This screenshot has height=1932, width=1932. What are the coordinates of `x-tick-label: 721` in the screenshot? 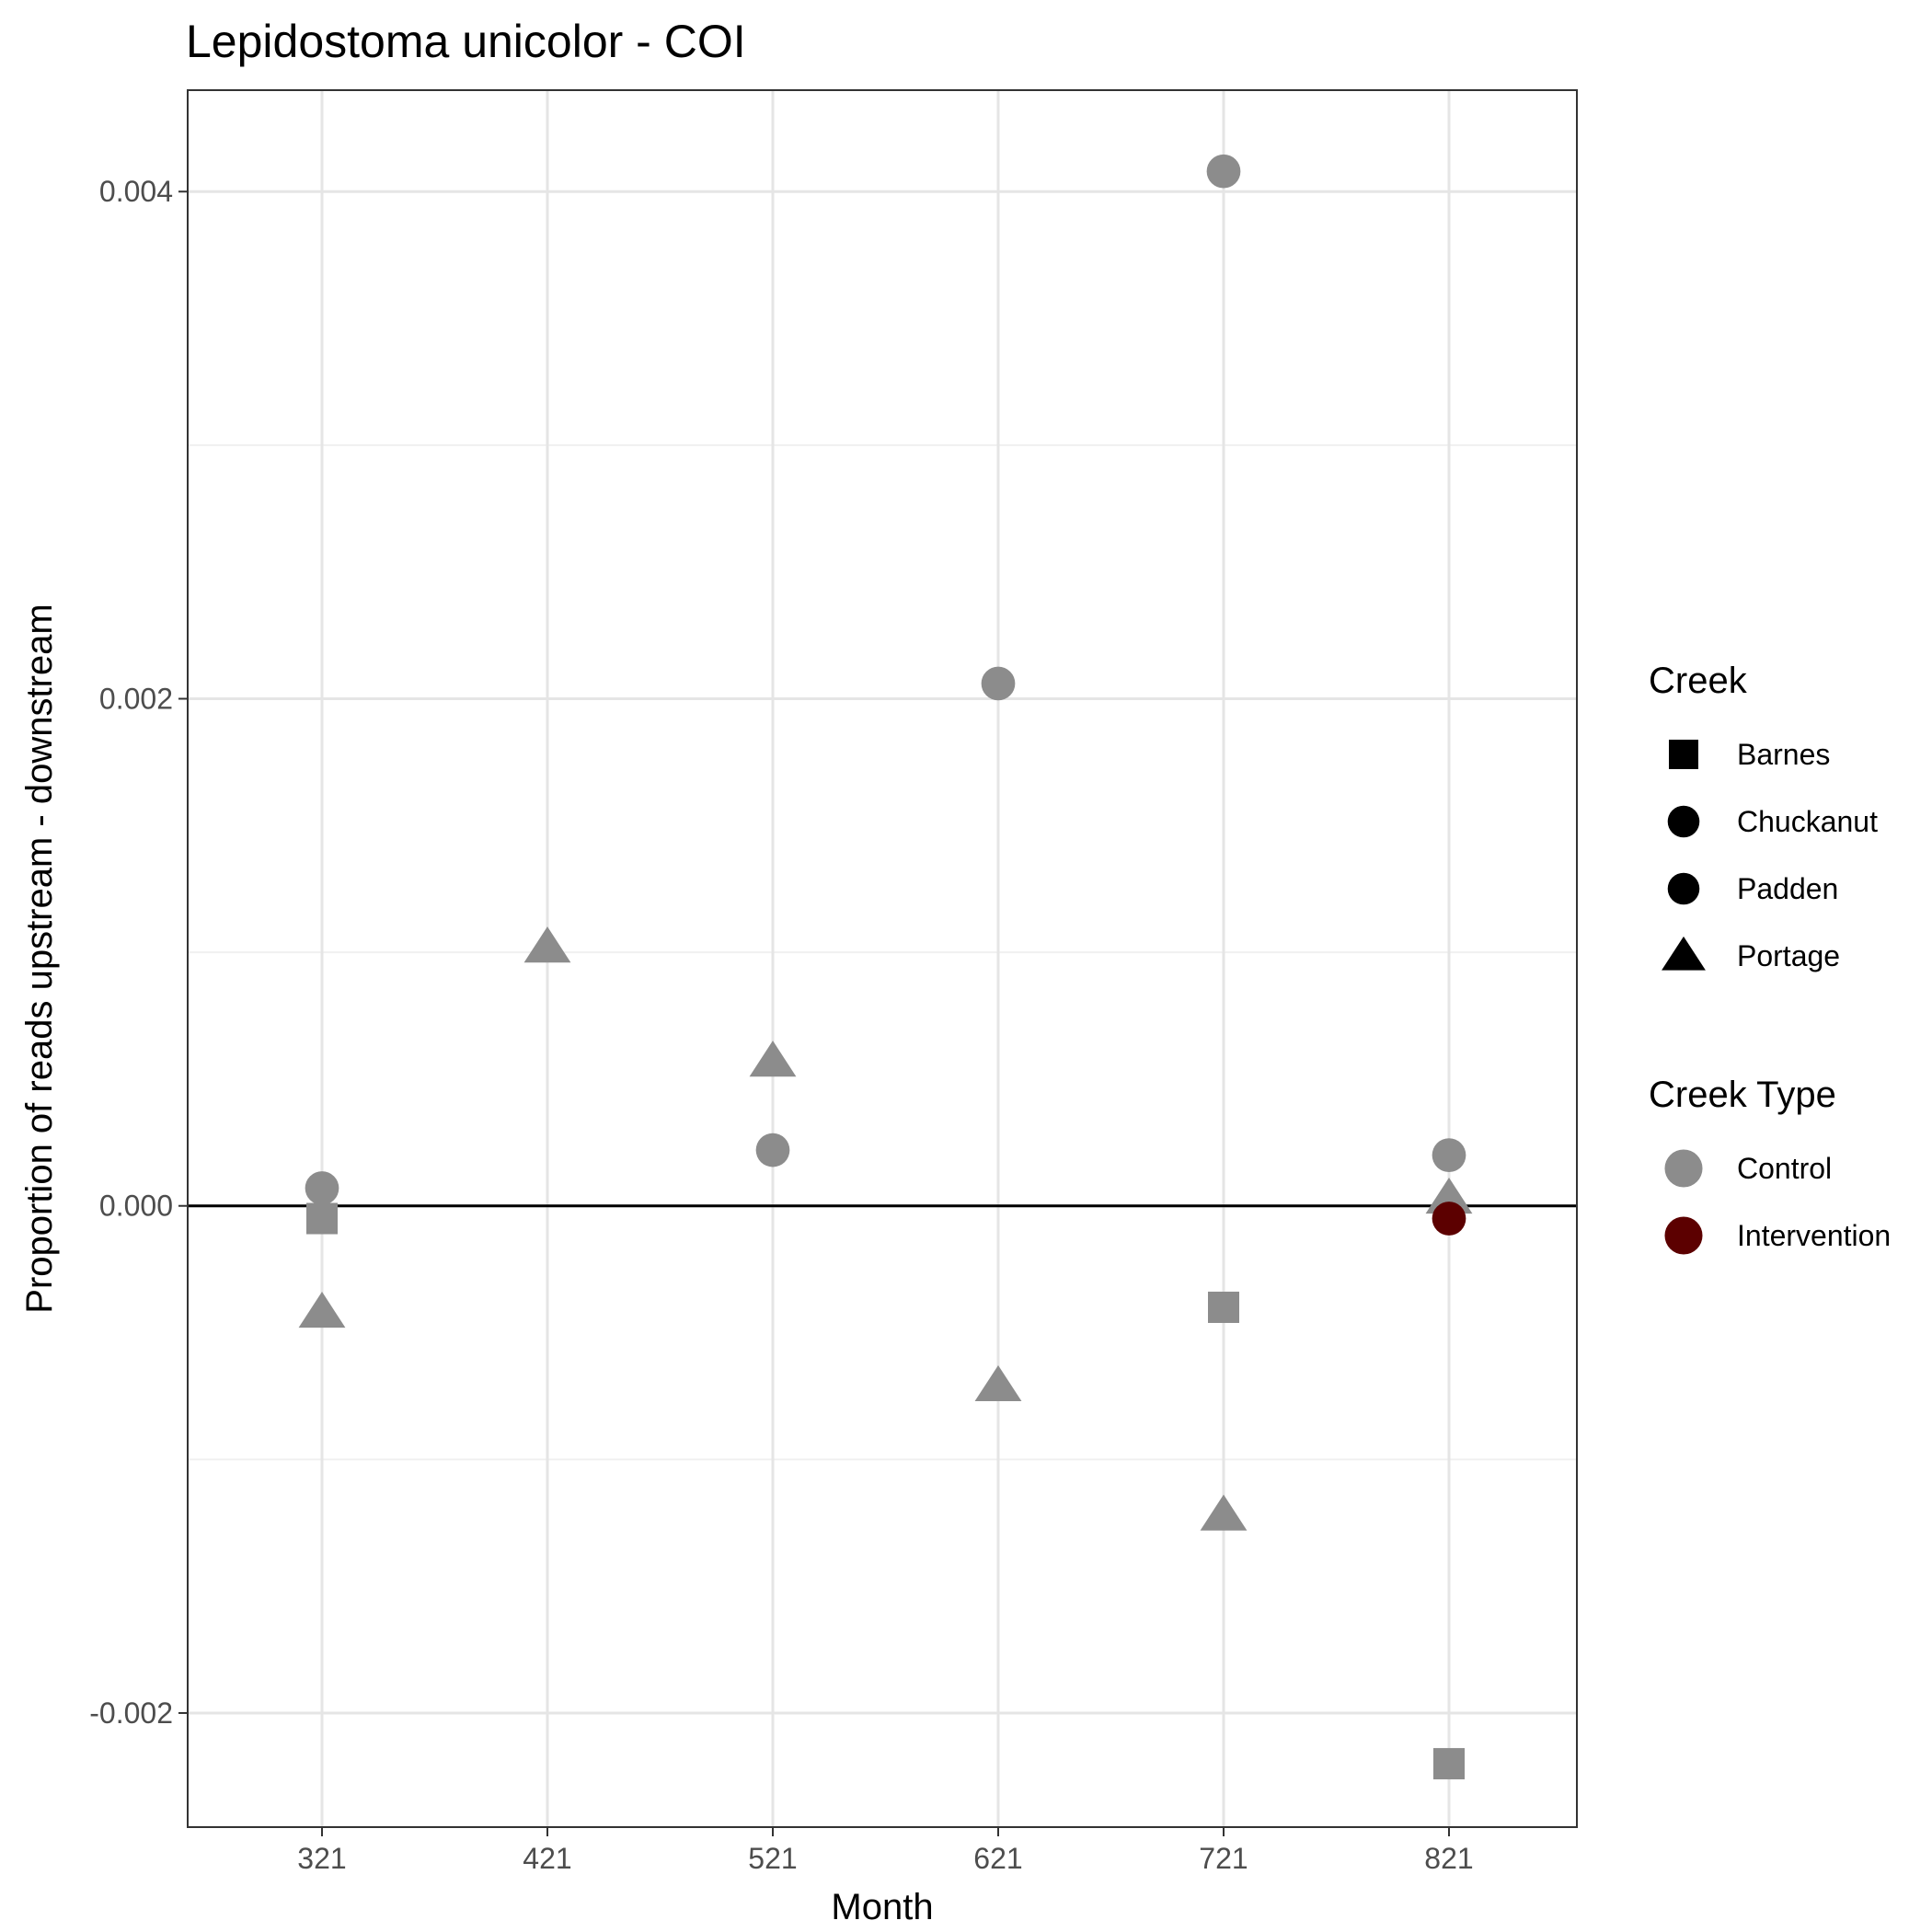 It's located at (1223, 1858).